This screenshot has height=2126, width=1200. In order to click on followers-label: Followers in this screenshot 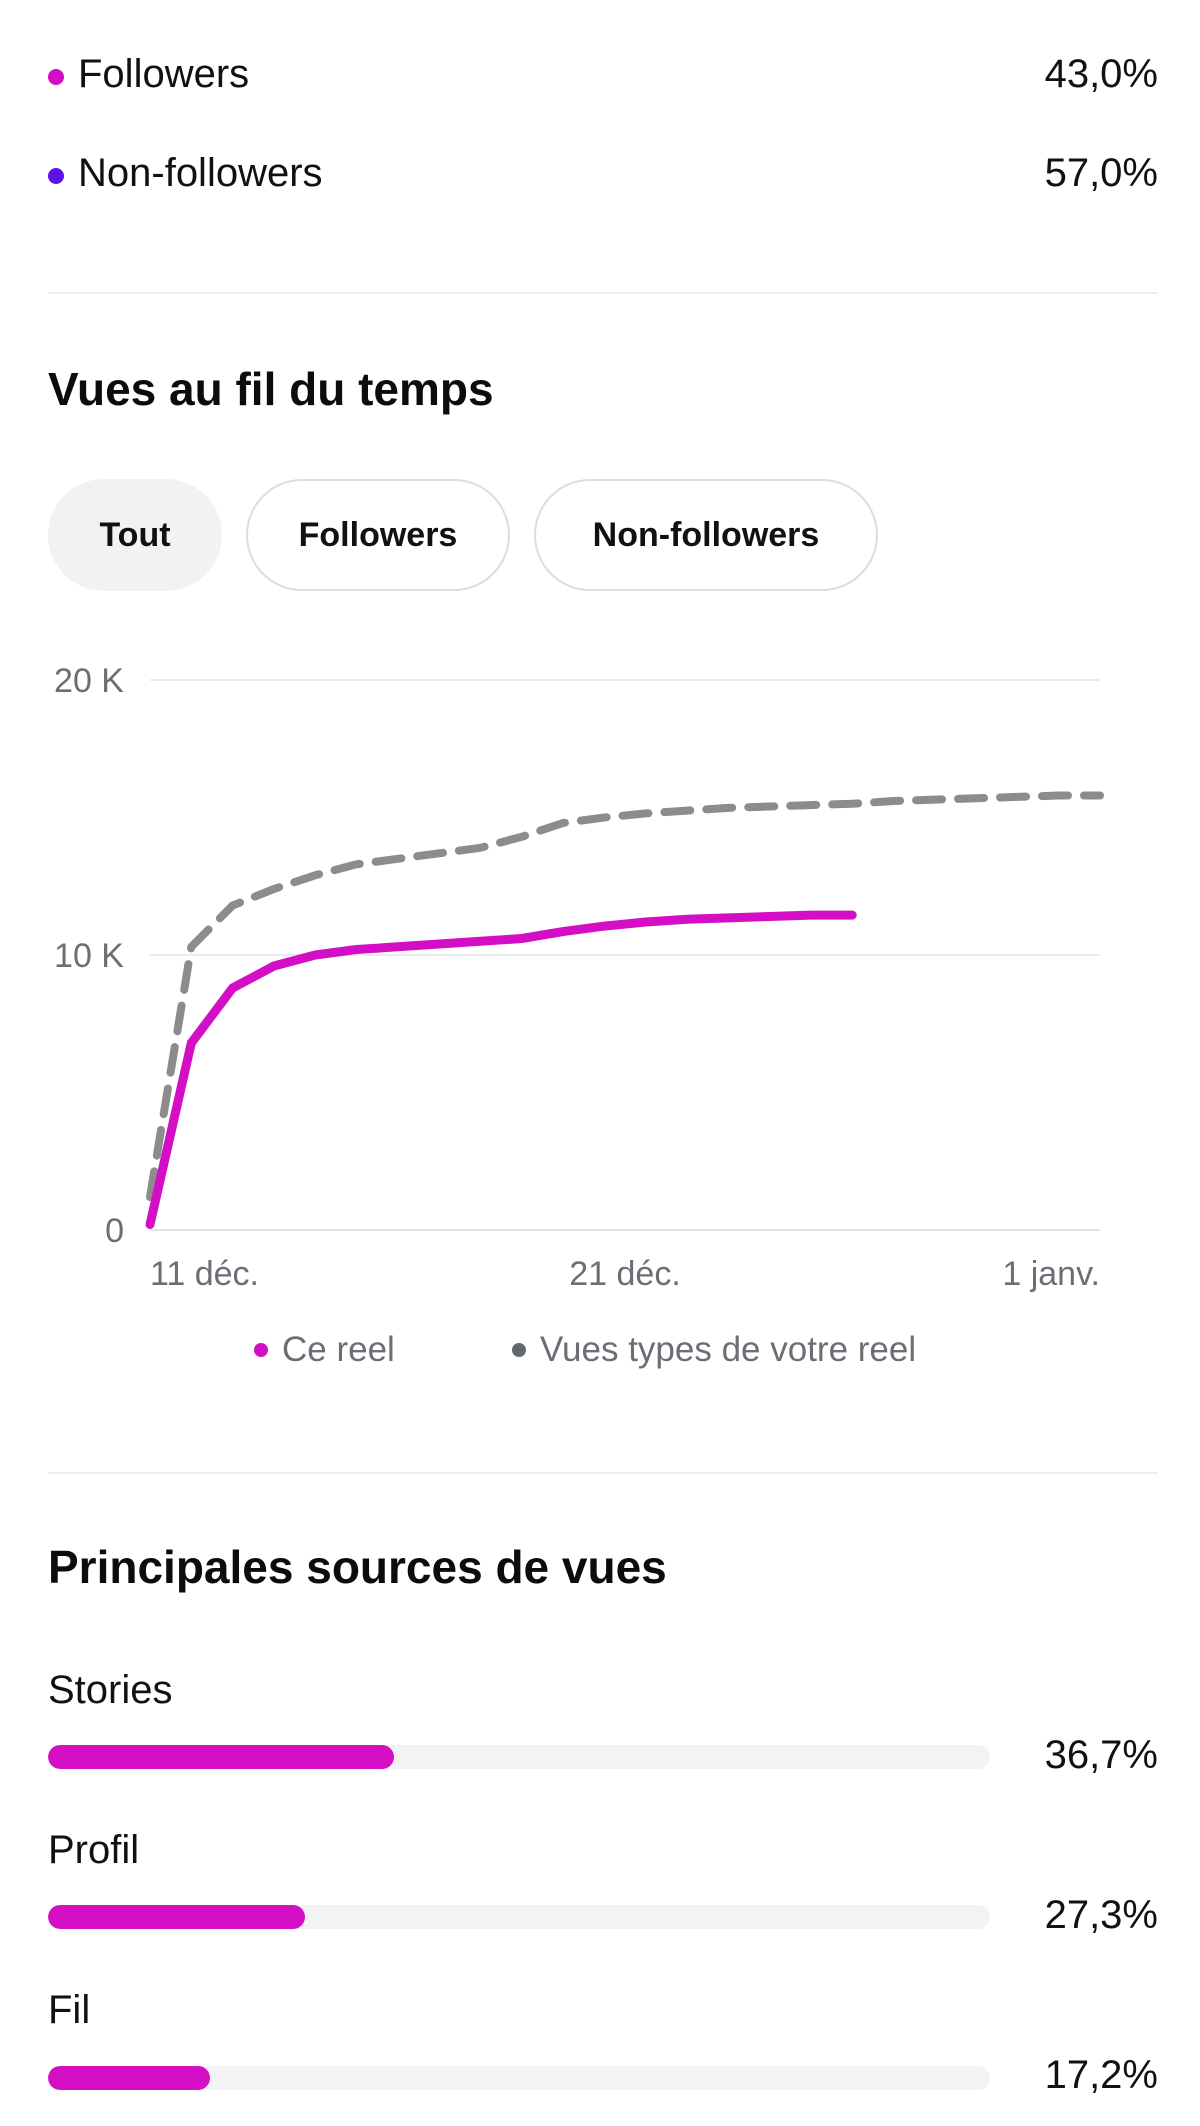, I will do `click(164, 74)`.